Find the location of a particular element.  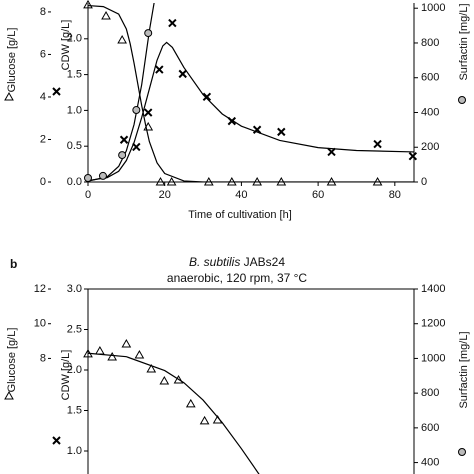

x-tick-label: 0 is located at coordinates (88, 195).